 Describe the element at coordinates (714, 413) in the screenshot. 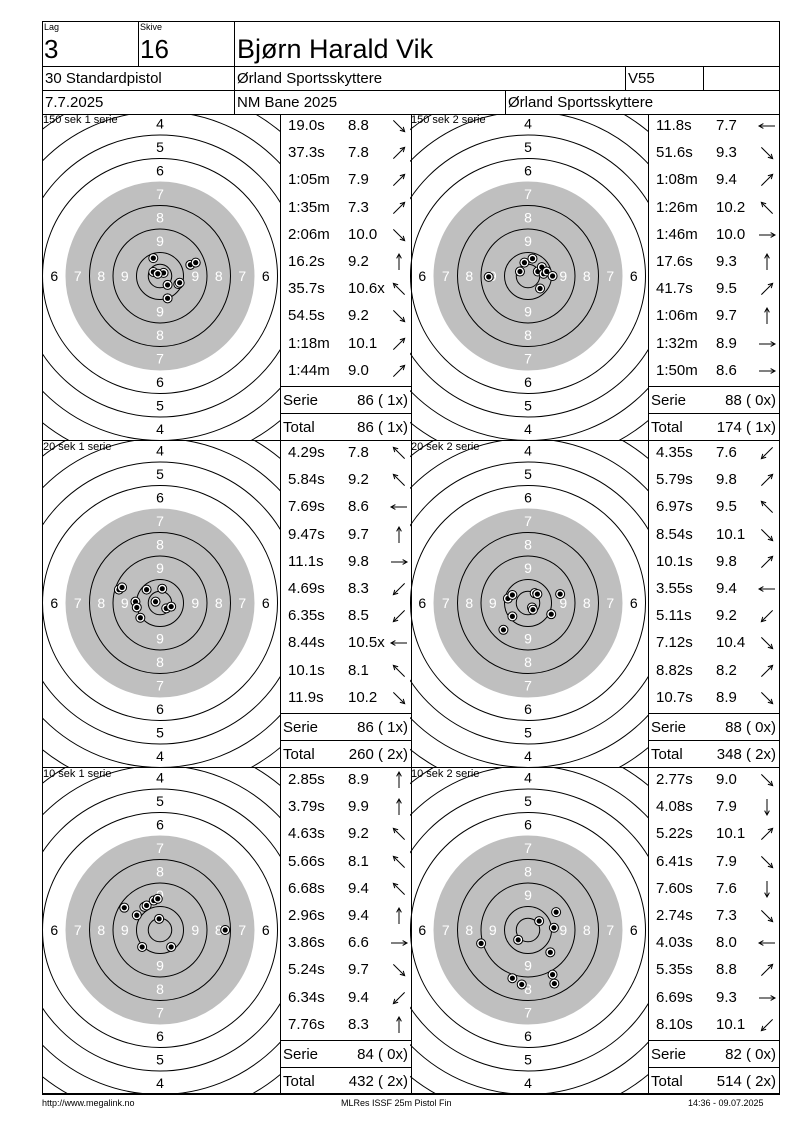

I see `total-top-line` at that location.